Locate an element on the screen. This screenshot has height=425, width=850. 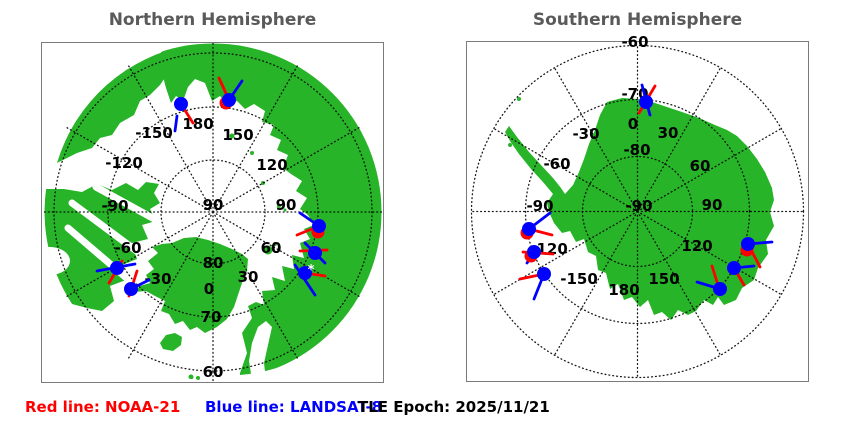
graticule-label: 80 is located at coordinates (213, 263).